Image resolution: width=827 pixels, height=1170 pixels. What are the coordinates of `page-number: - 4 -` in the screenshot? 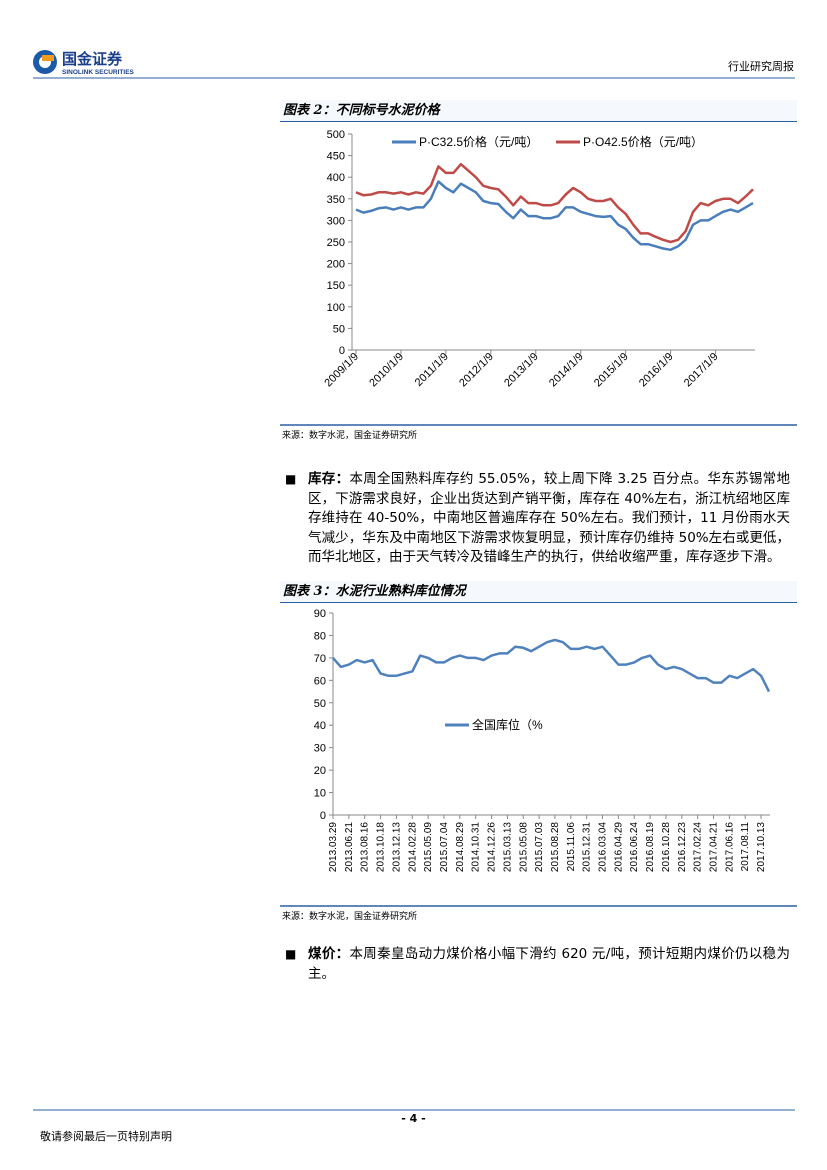 It's located at (413, 1118).